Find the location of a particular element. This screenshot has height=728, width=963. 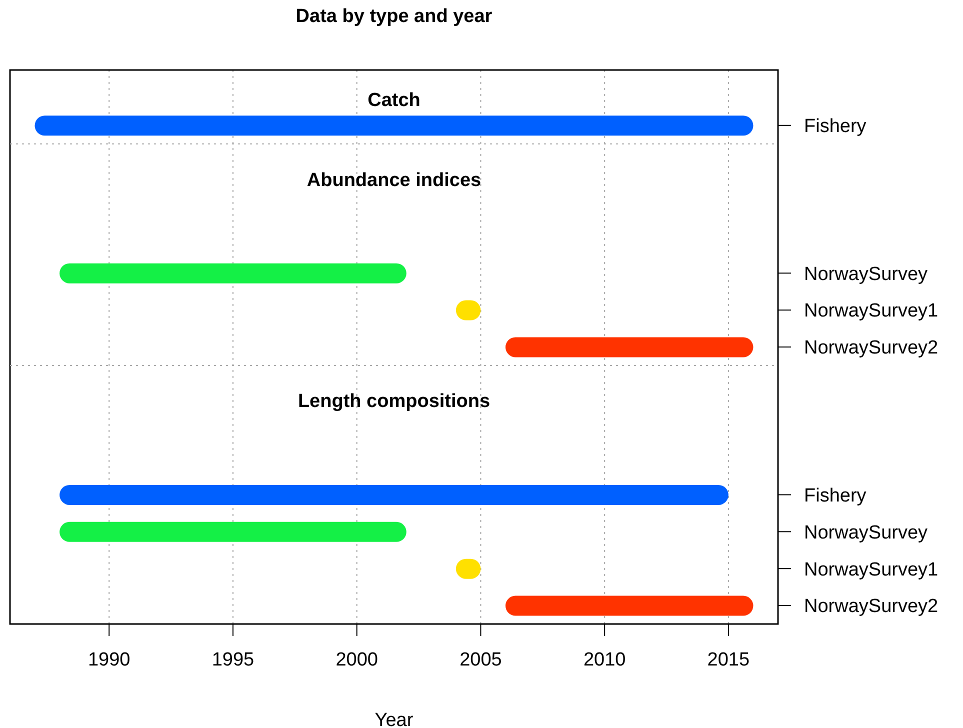

x-tick-label: 1995 is located at coordinates (233, 659).